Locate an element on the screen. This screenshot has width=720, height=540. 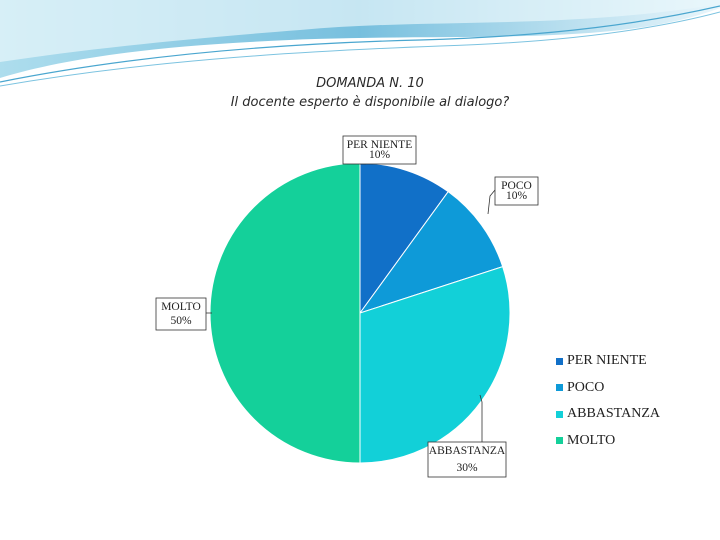
legend-label-per-niente: PER NIENTE is located at coordinates (607, 361).